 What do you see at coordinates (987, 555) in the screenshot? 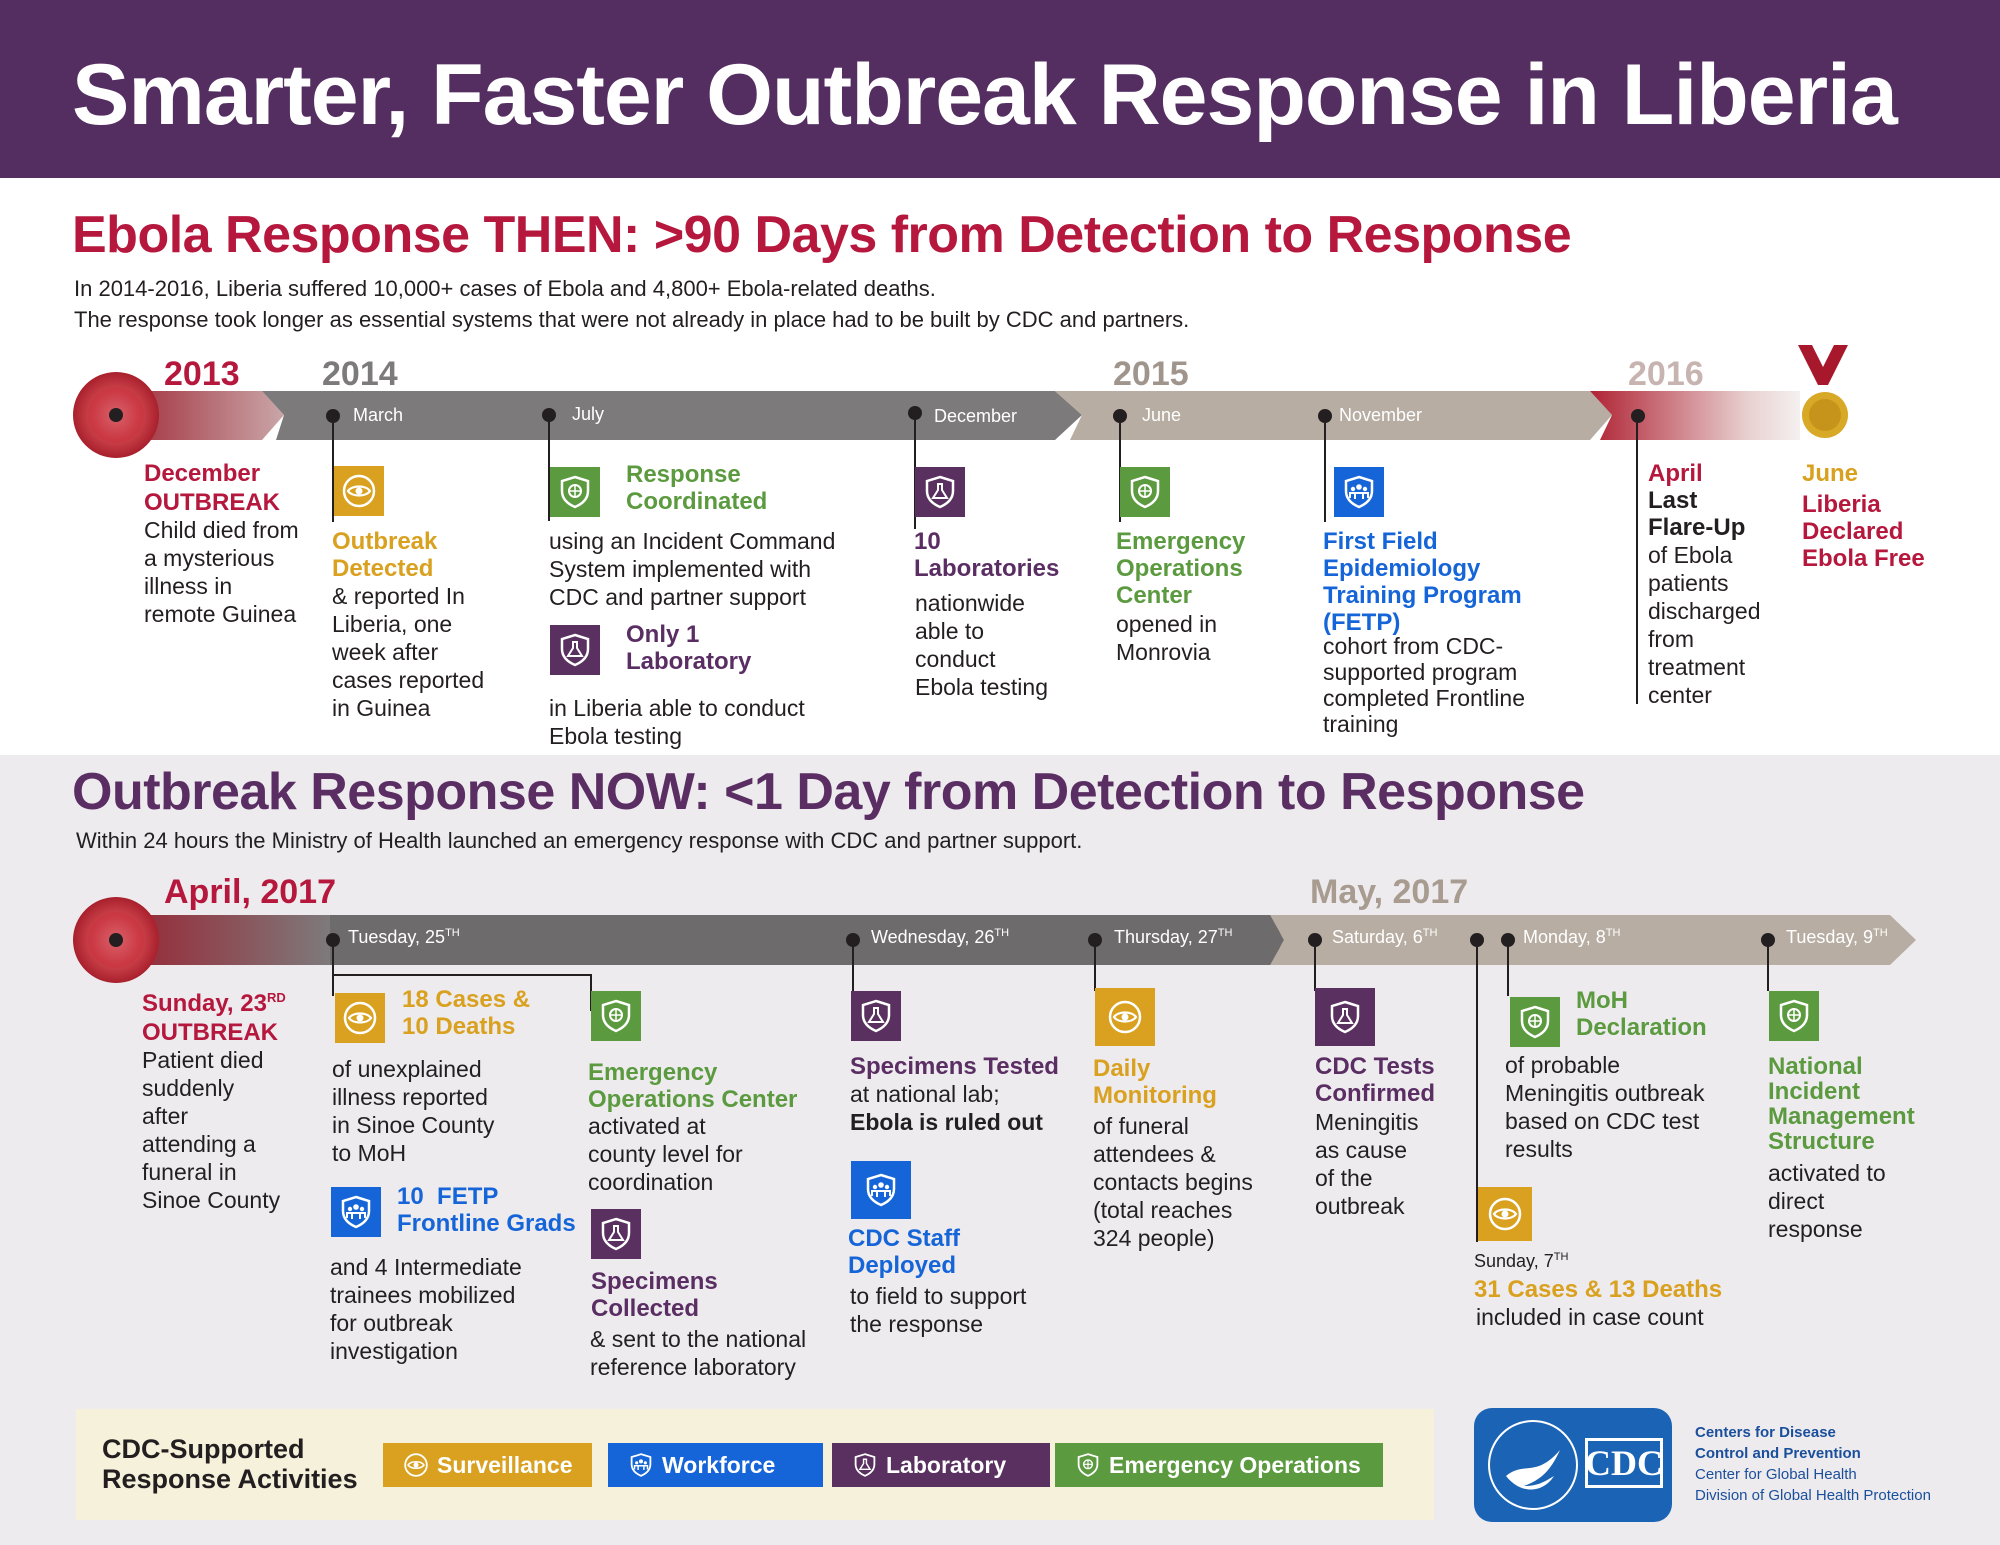
I see `ten-labs-title: 10 Laboratories` at bounding box center [987, 555].